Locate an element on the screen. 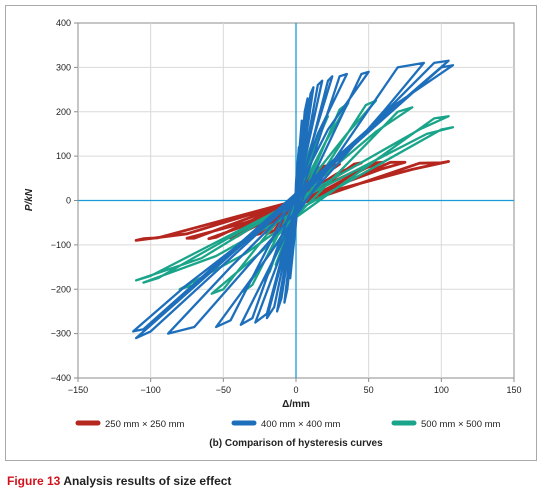 The image size is (544, 500). y-tick-label: 400 is located at coordinates (63, 23).